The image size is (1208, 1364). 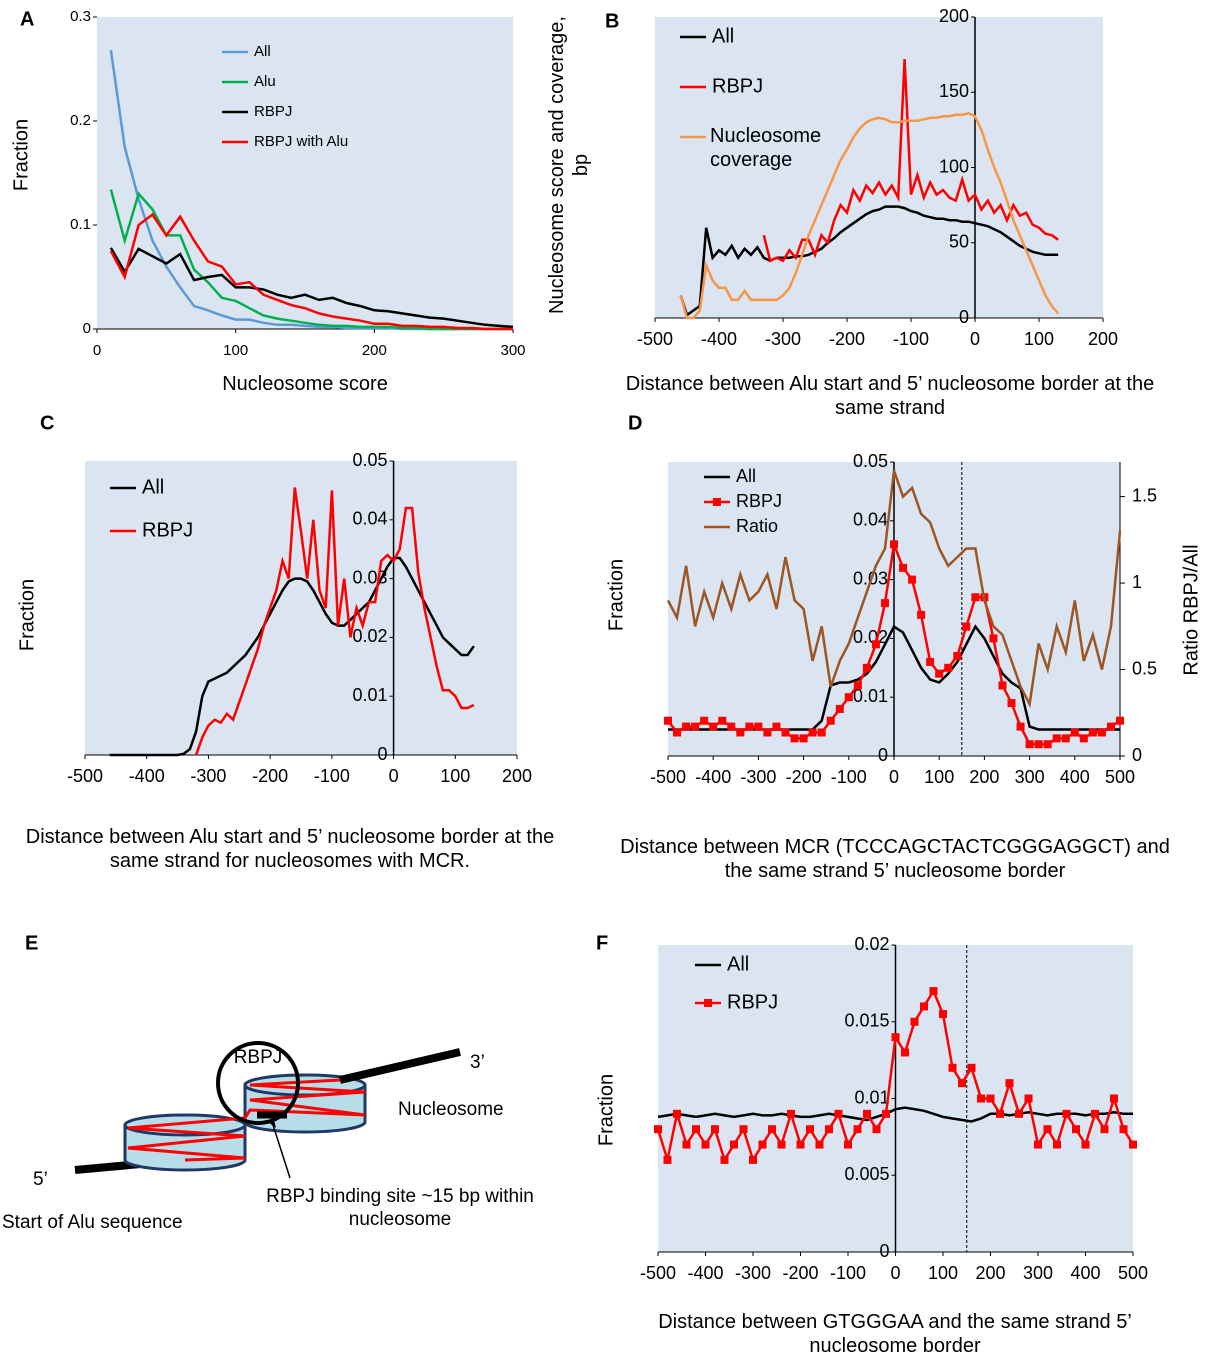 I want to click on y-tick-label: 0.005, so click(x=866, y=1174).